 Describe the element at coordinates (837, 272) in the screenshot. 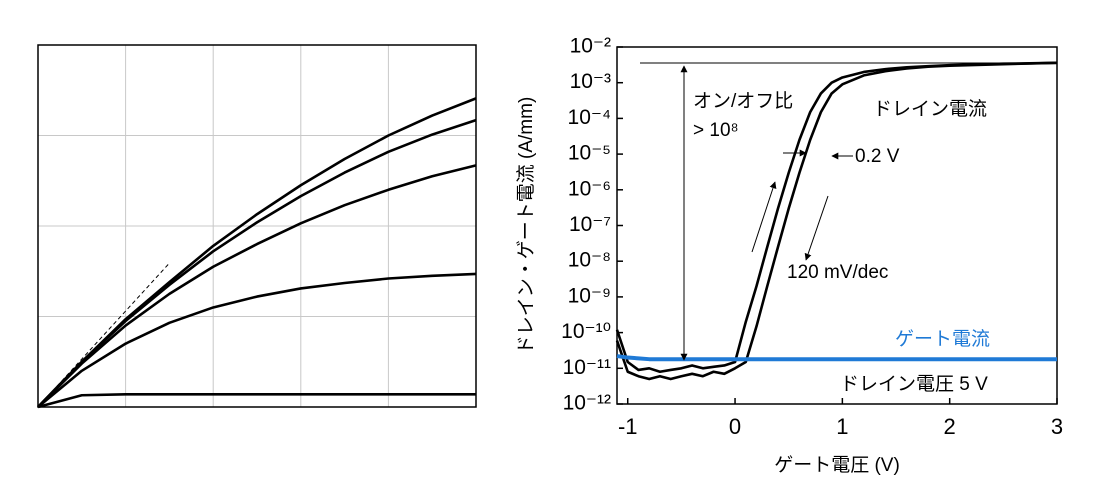

I see `annotation: 120 mV/dec` at that location.